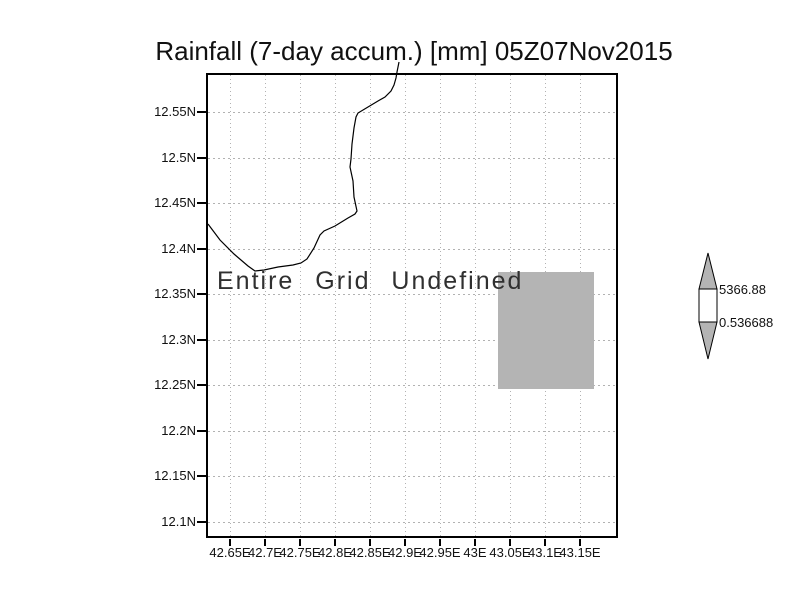 This screenshot has width=792, height=612. I want to click on x-tick-label: 42.9E, so click(405, 552).